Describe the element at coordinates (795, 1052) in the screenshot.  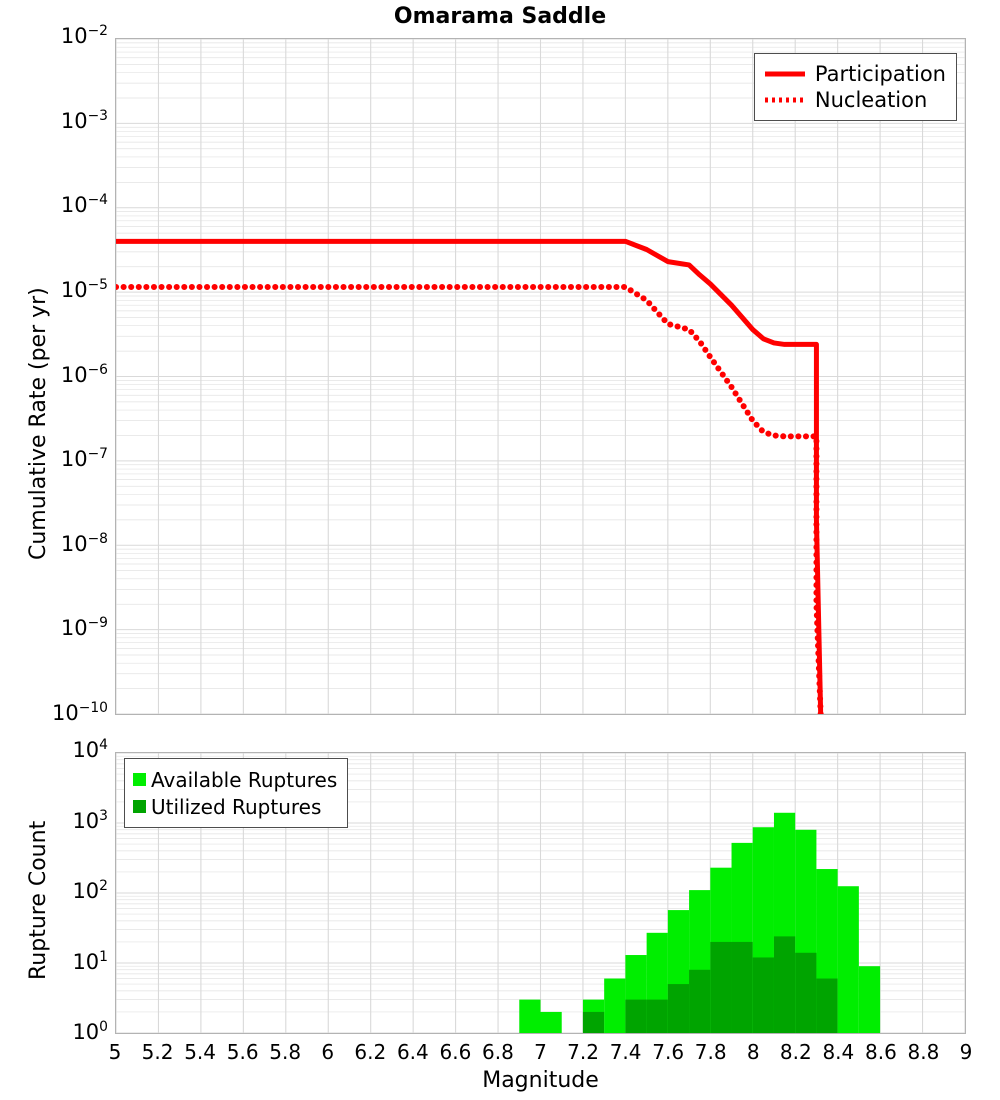
I see `x-tick-label: 8.2` at that location.